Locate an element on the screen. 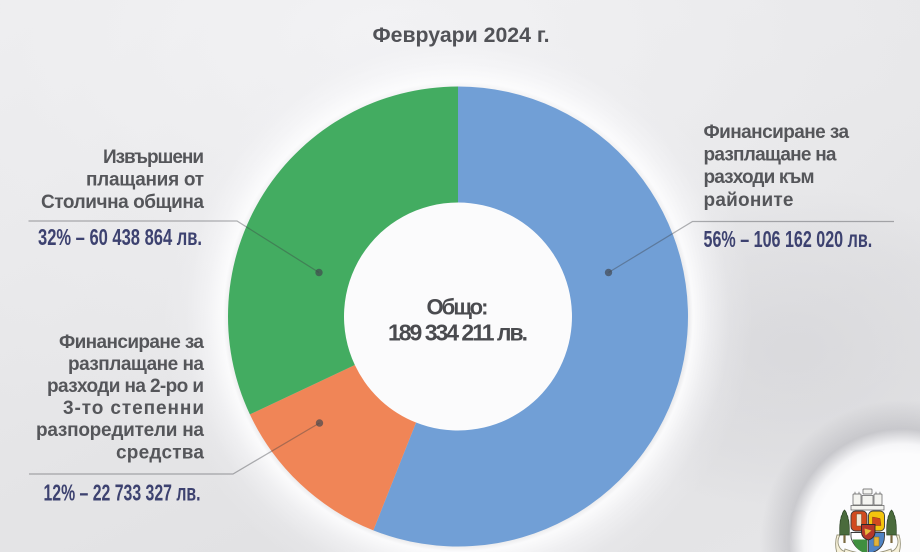 The image size is (920, 552). svg-text: 12% – 22 733 327 лв. is located at coordinates (122, 493).